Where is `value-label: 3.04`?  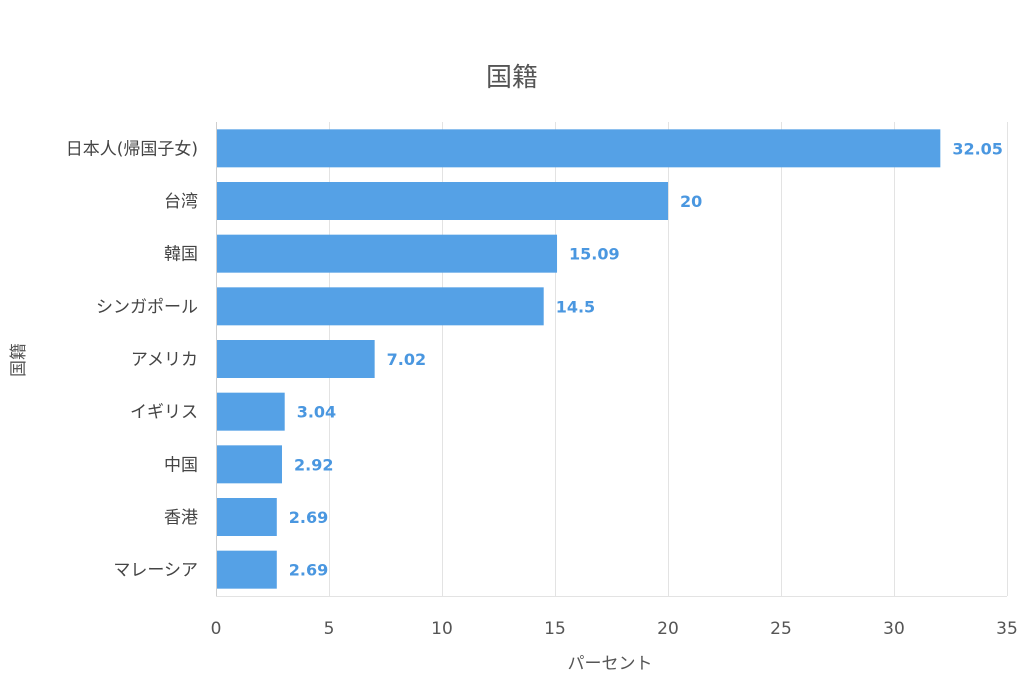
value-label: 3.04 is located at coordinates (316, 412).